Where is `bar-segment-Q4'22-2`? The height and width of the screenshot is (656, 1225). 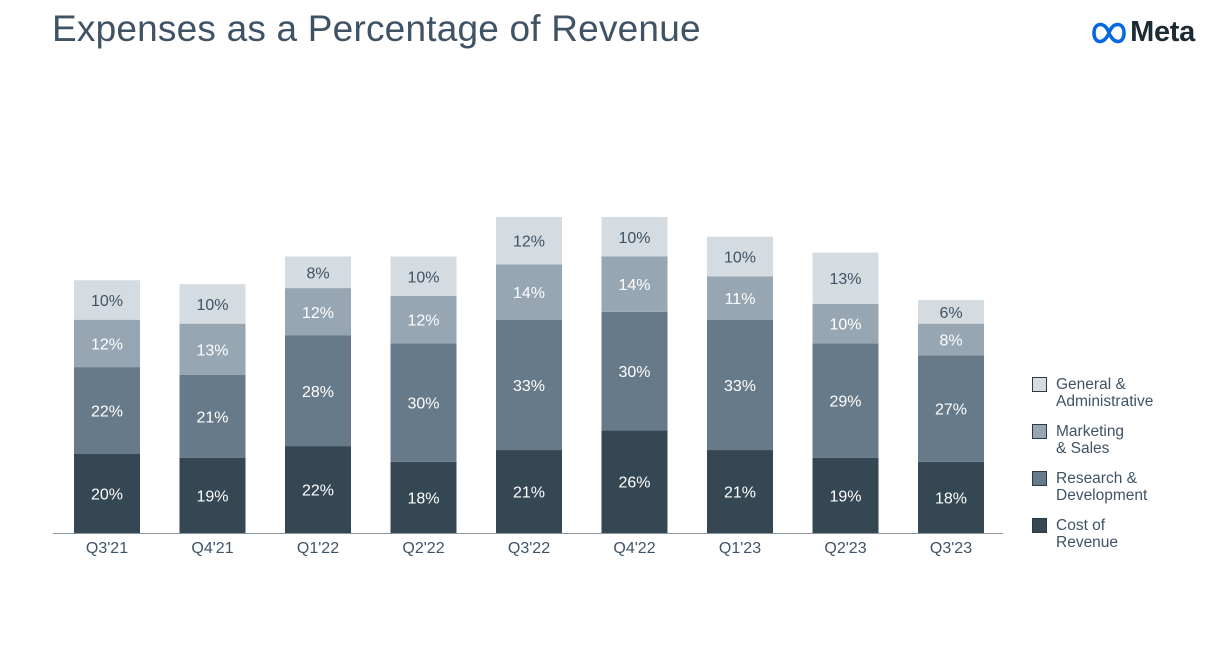 bar-segment-Q4'22-2 is located at coordinates (634, 284).